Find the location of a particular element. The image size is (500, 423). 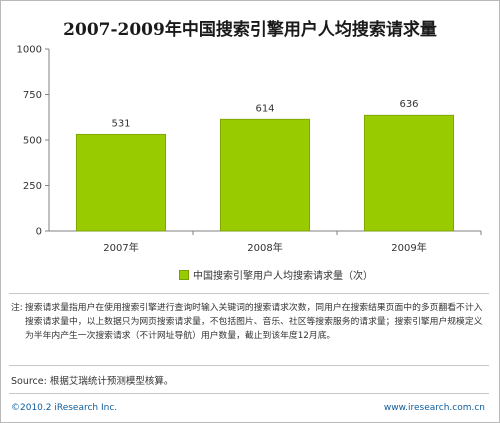

y-tick-label: 1000 is located at coordinates (29, 50).